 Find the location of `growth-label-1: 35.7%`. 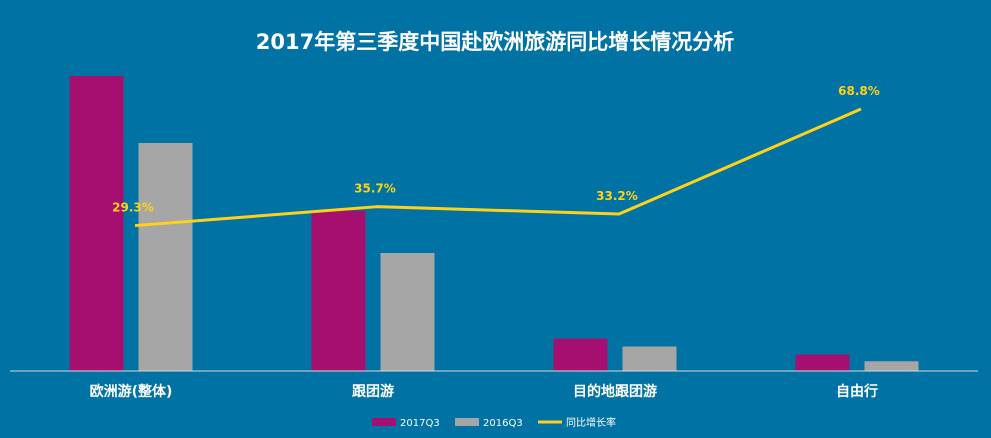

growth-label-1: 35.7% is located at coordinates (375, 189).